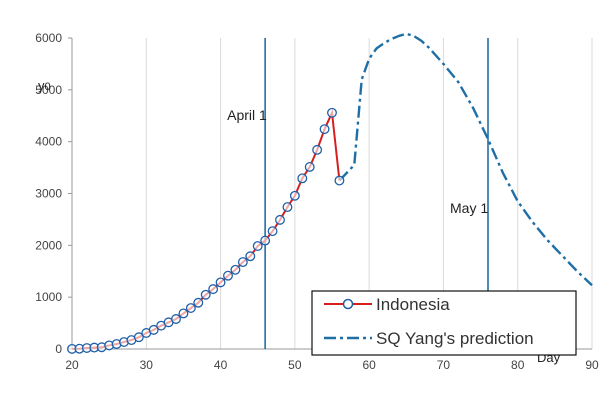 Image resolution: width=609 pixels, height=407 pixels. I want to click on x-tick-label-30: 30, so click(147, 365).